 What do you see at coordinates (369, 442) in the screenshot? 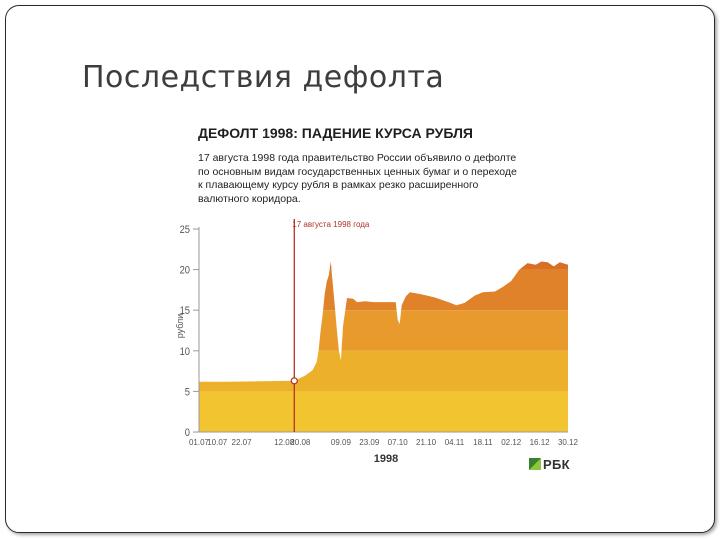
I see `x-tick-label: 23.09` at bounding box center [369, 442].